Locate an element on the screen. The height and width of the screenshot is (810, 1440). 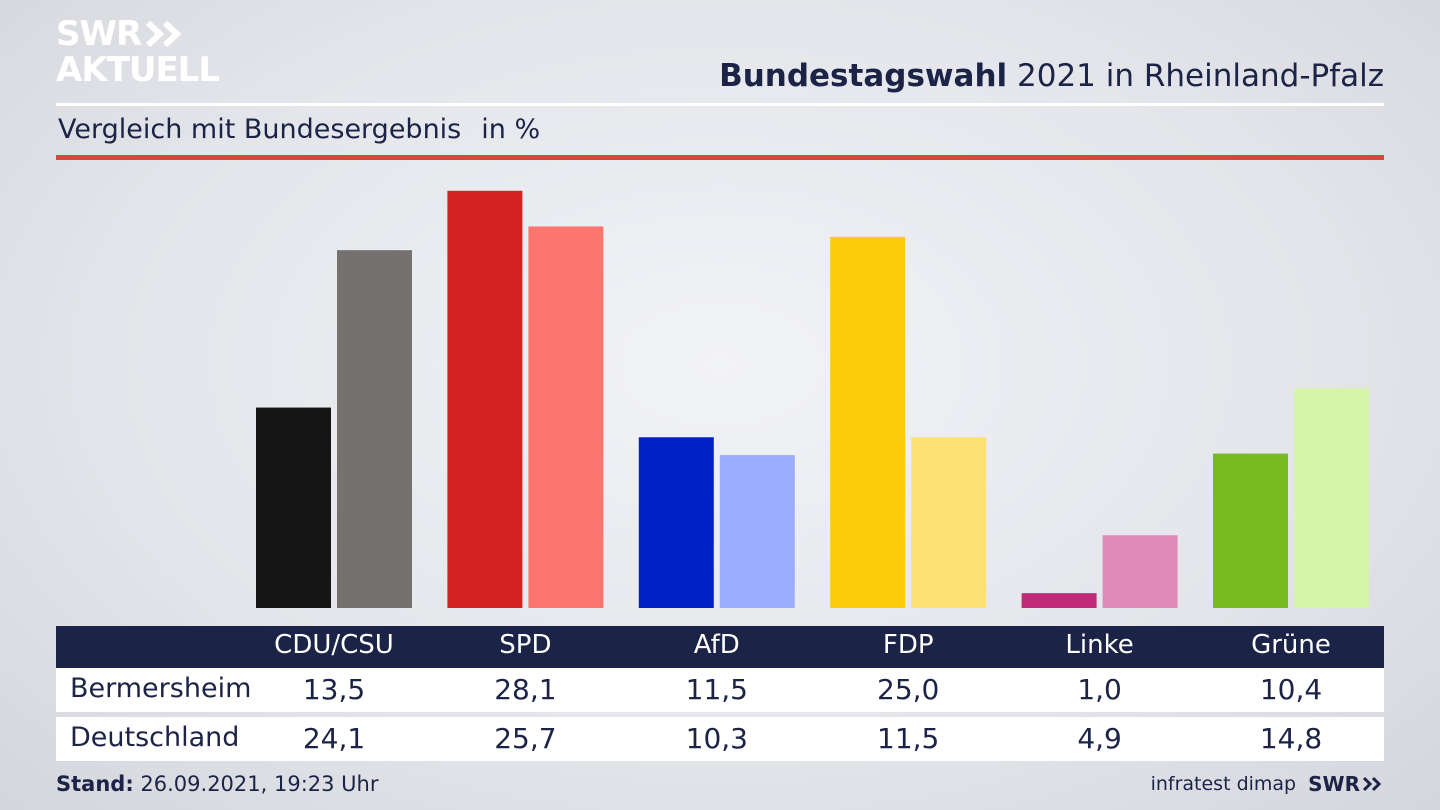
source-credit: infratest dimap is located at coordinates (1223, 784).